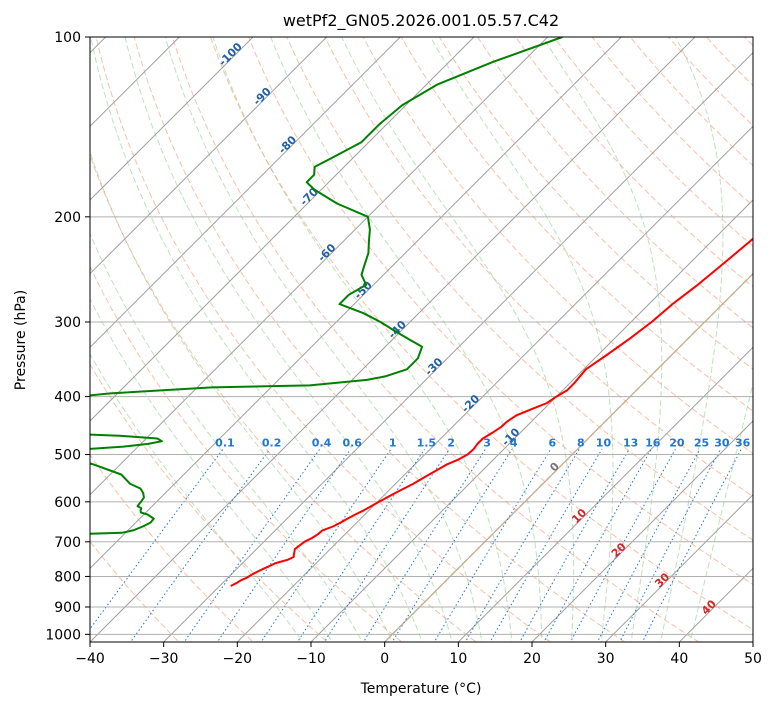 Image resolution: width=775 pixels, height=708 pixels. What do you see at coordinates (458, 659) in the screenshot?
I see `x-tick-label: 10` at bounding box center [458, 659].